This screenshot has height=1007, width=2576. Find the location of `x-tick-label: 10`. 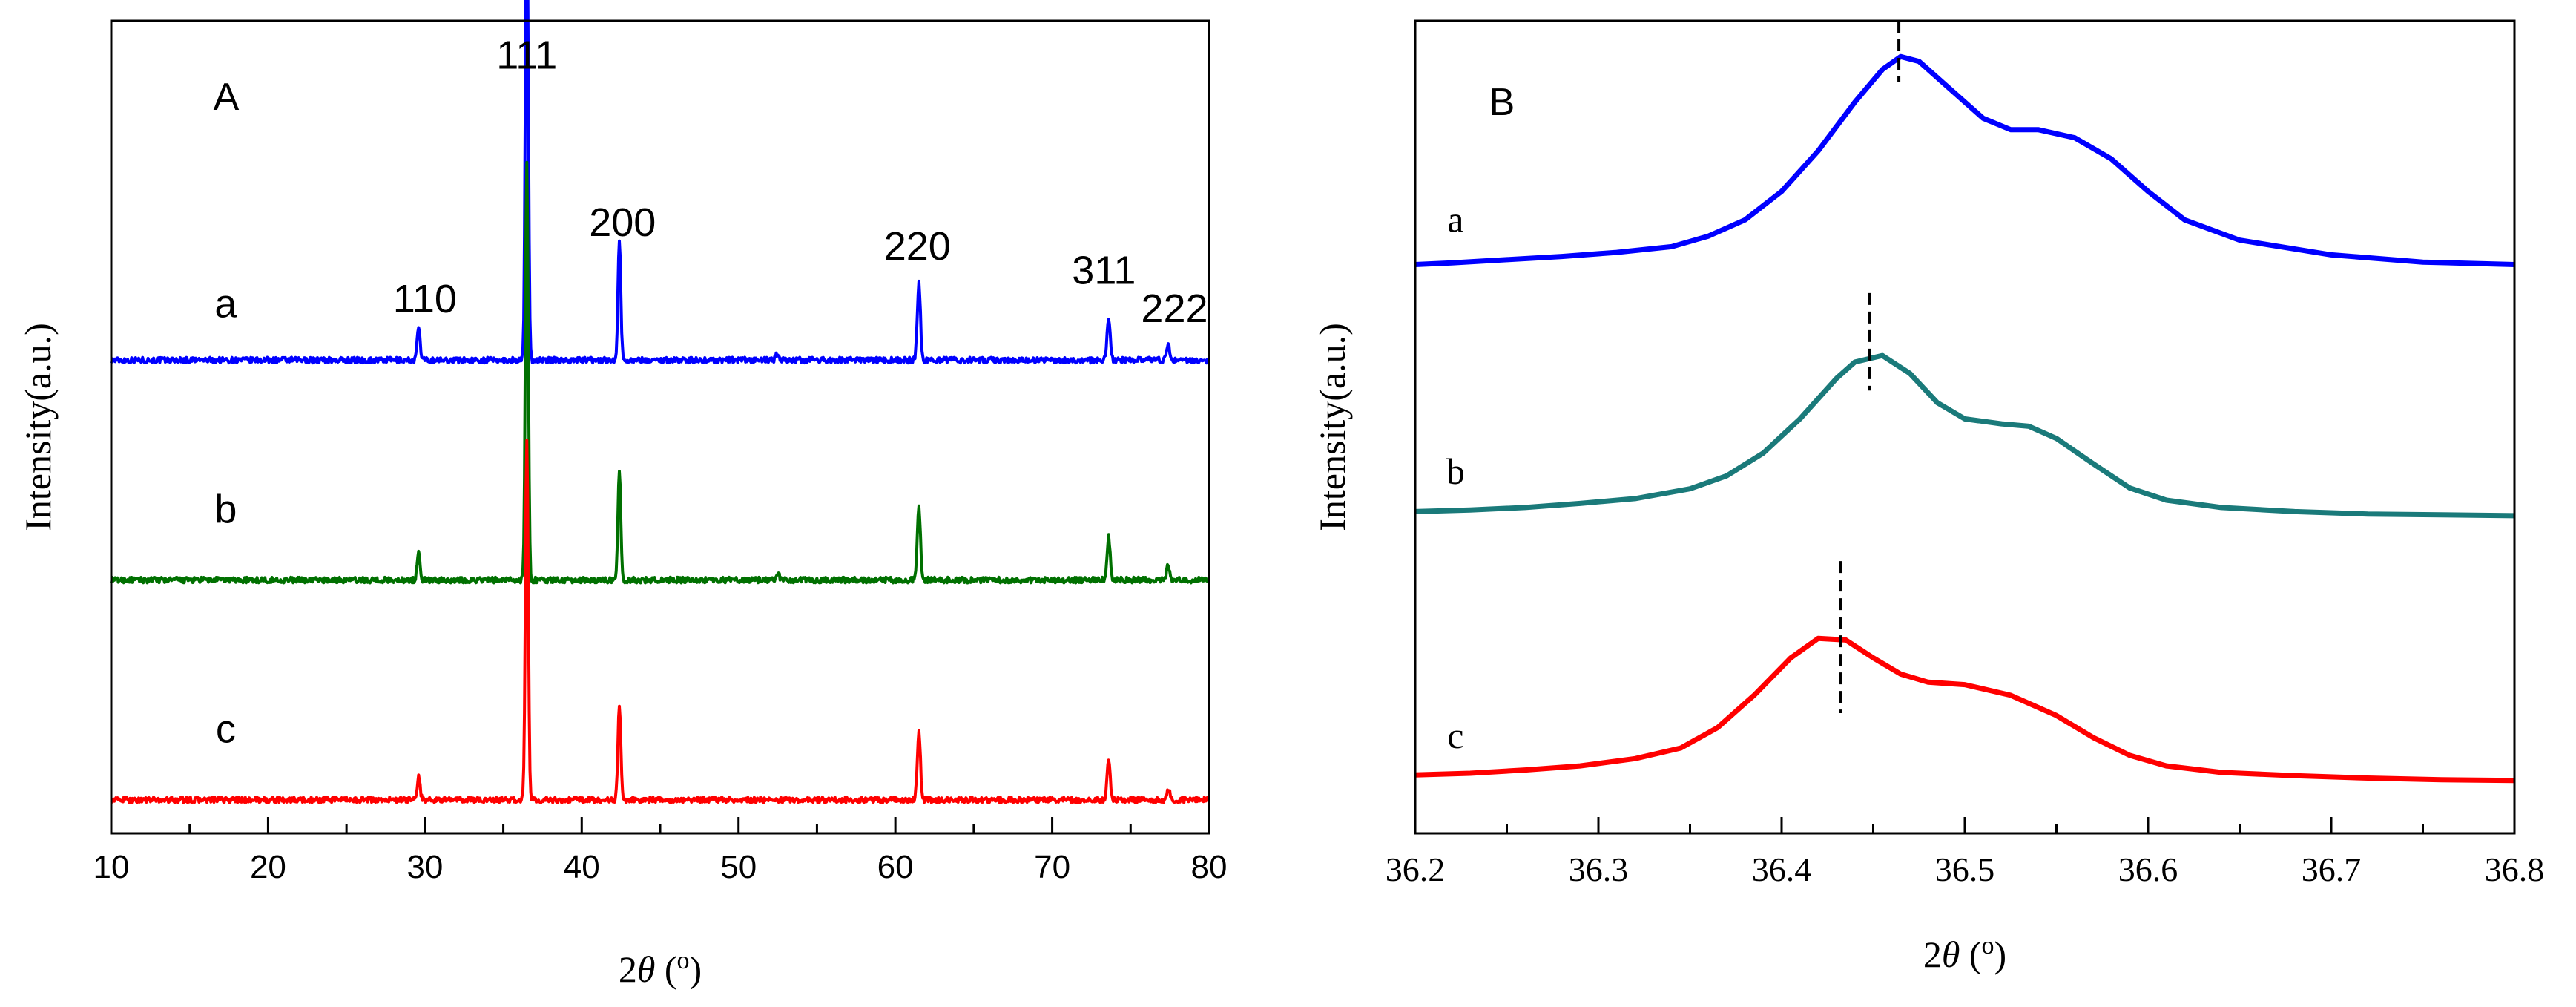

x-tick-label: 10 is located at coordinates (111, 867).